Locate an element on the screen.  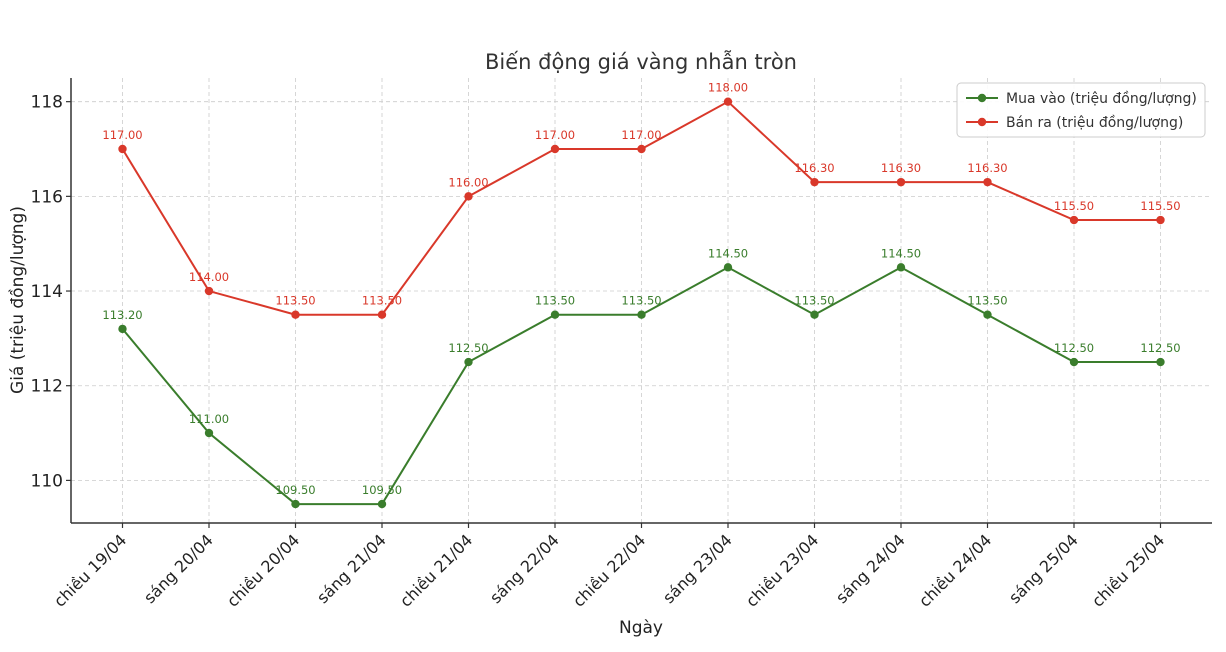
x-tick-label: sáng 24/04 is located at coordinates (870, 568).